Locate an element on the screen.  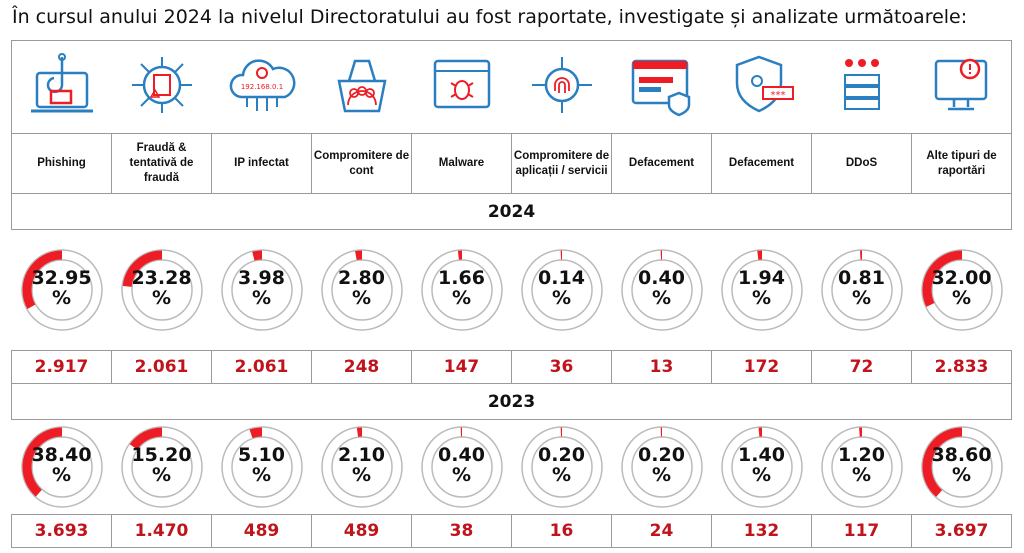
percent-donut: 0.40% is located at coordinates (662, 290).